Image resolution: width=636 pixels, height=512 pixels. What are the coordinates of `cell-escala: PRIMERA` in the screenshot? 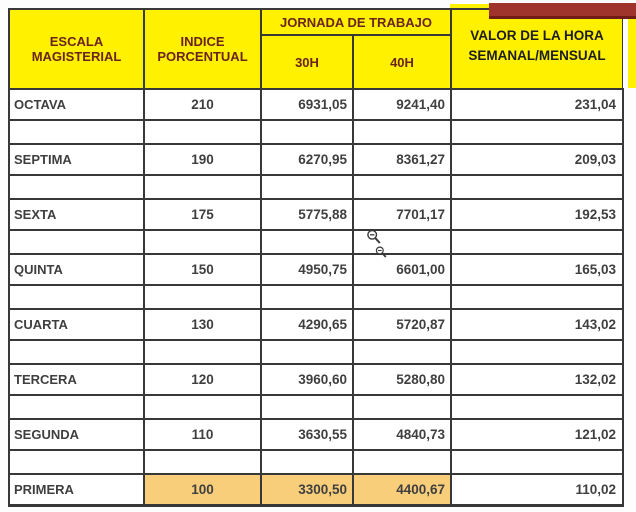 It's located at (76, 489).